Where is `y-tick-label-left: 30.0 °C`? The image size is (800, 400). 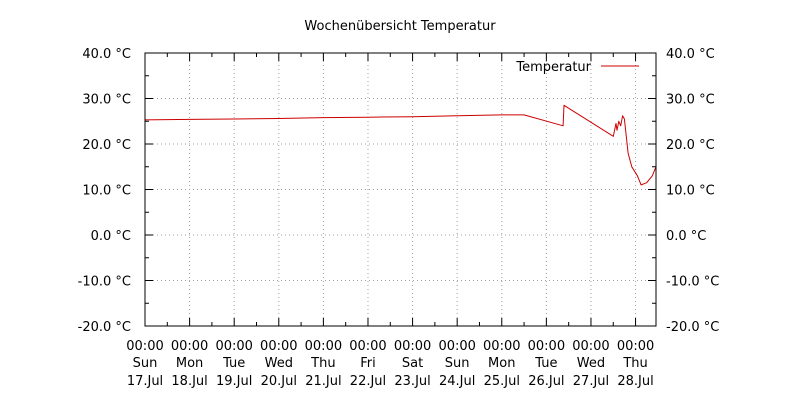
y-tick-label-left: 30.0 °C is located at coordinates (106, 100).